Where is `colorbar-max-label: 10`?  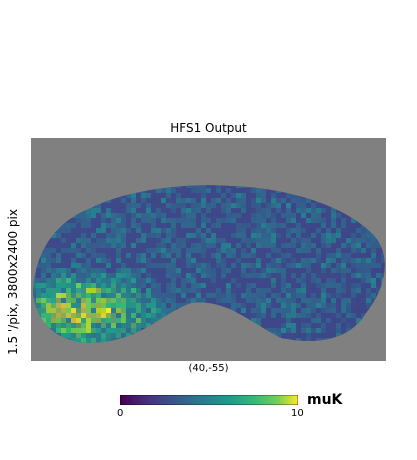 colorbar-max-label: 10 is located at coordinates (297, 413).